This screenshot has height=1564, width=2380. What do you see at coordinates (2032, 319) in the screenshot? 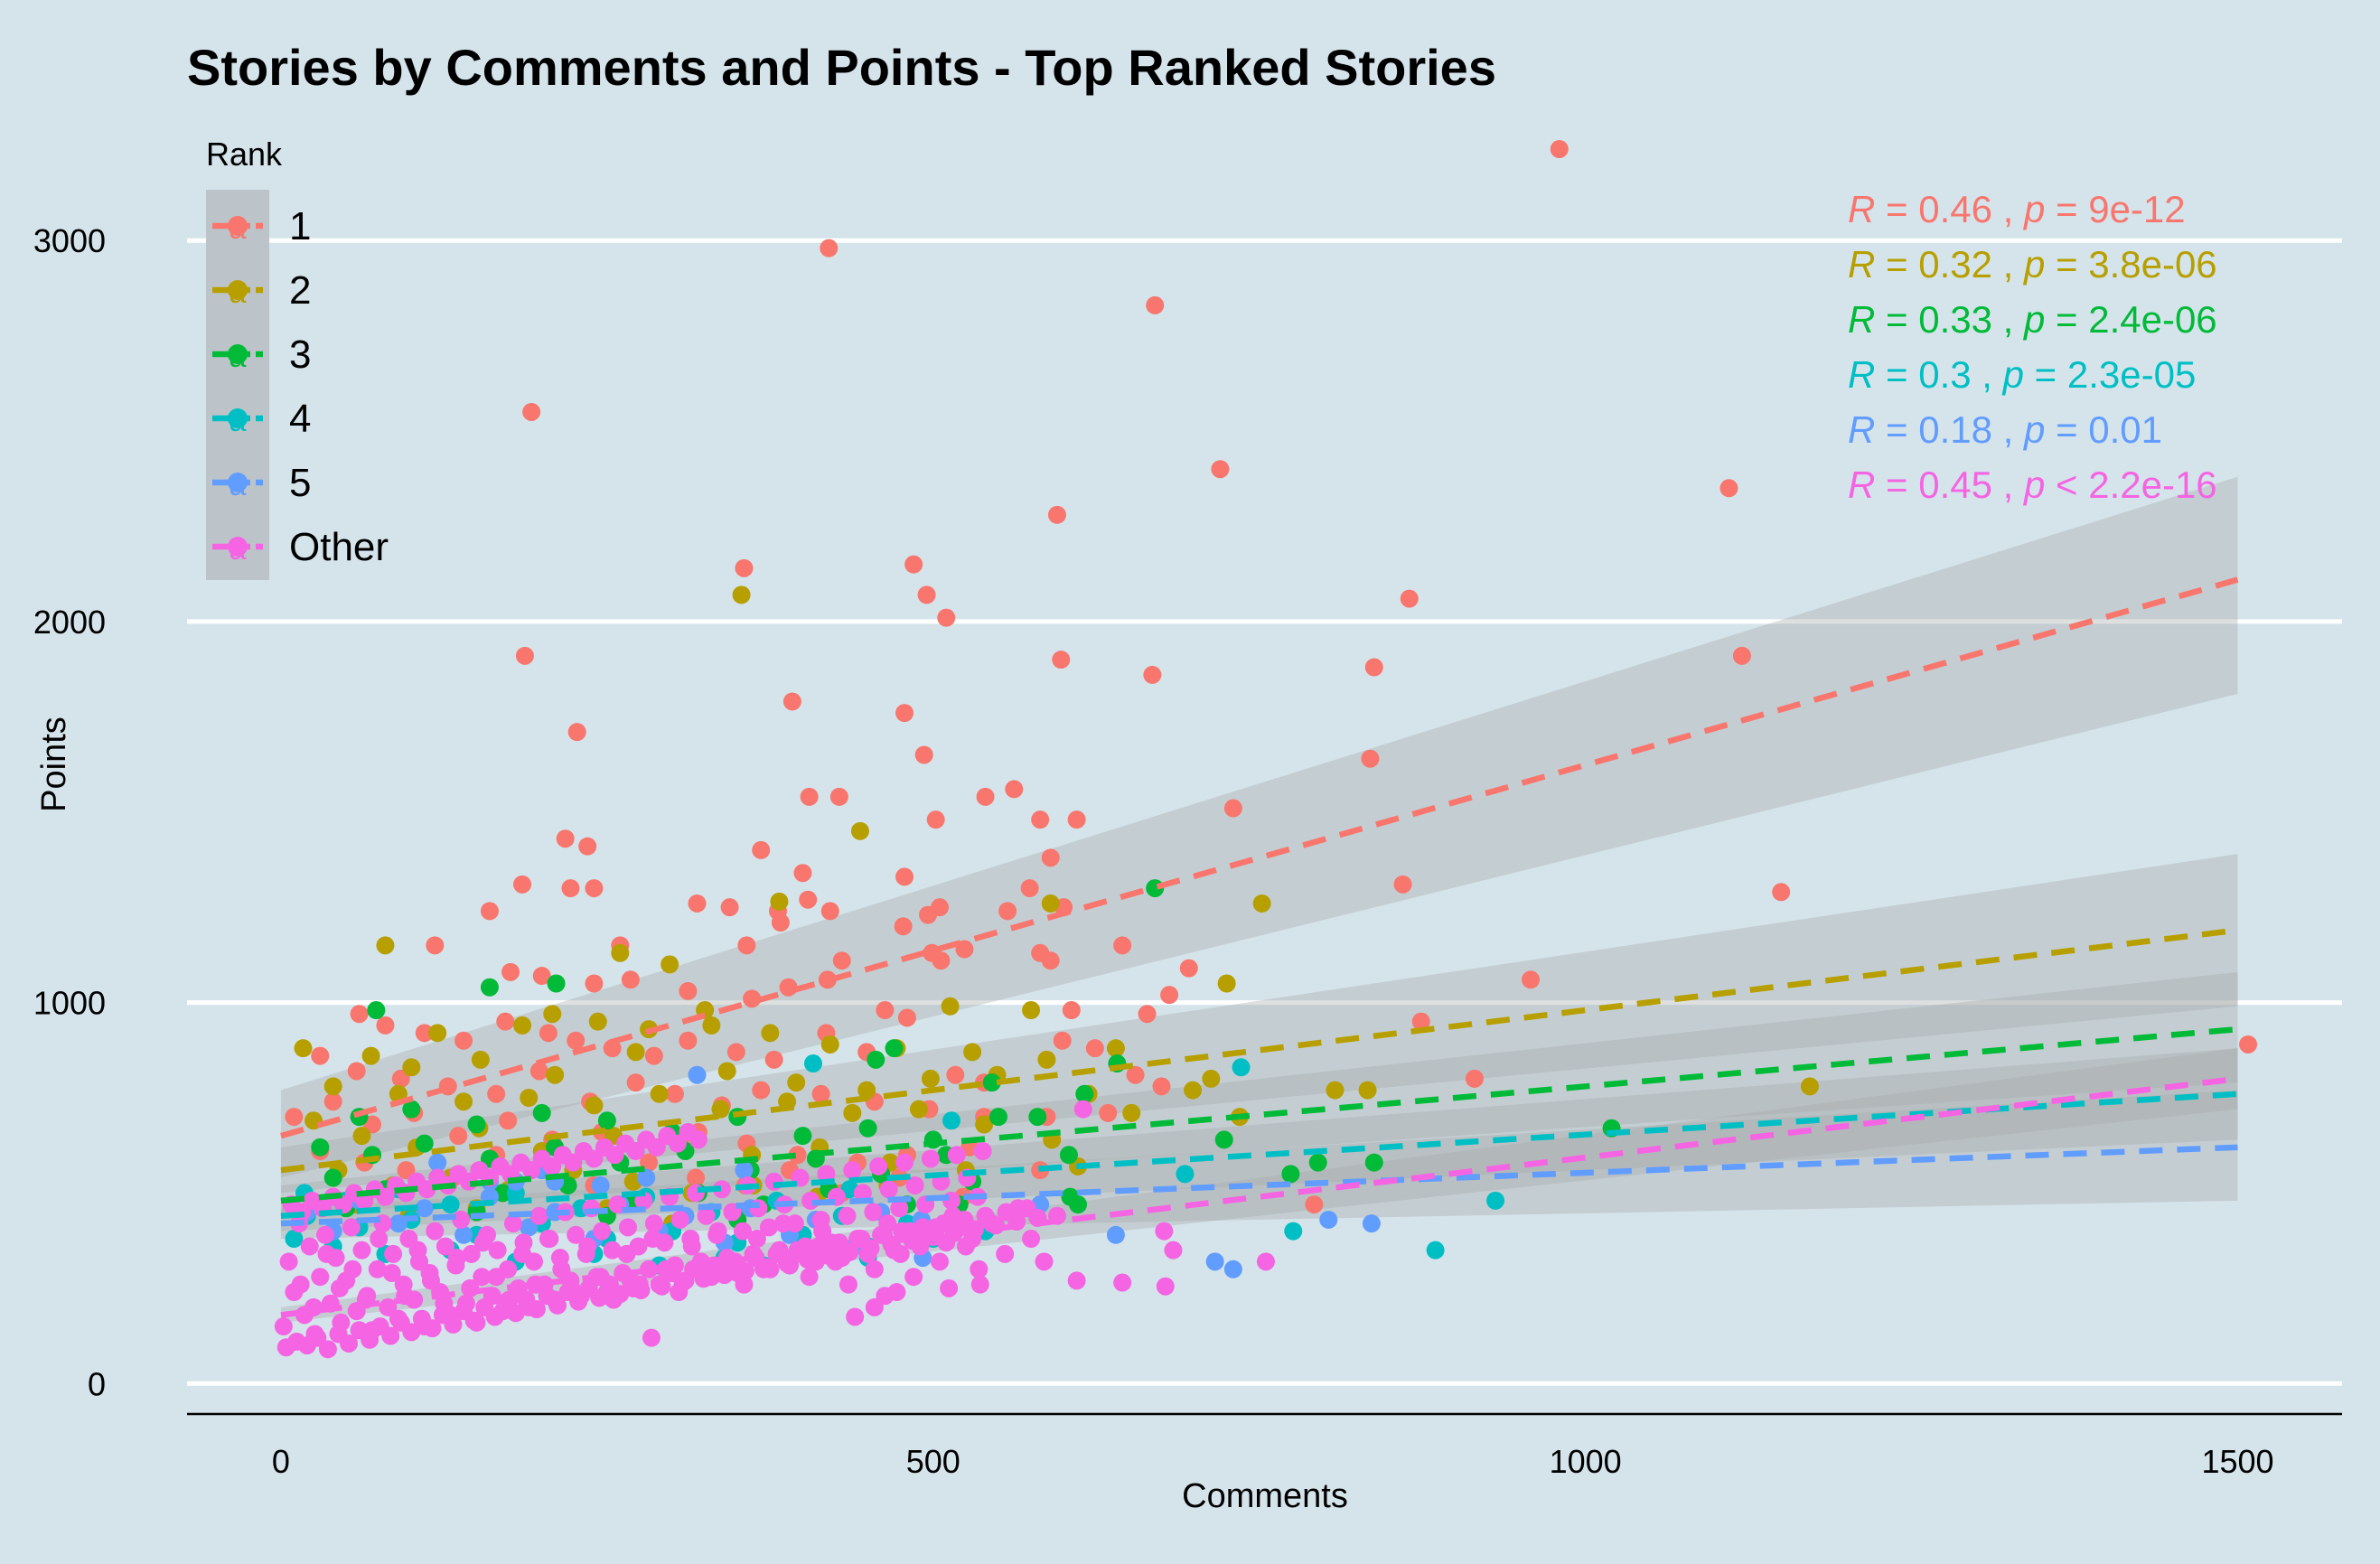
I see `stat-annotation-3: R = 0.33 , p = 2.4e-06` at bounding box center [2032, 319].